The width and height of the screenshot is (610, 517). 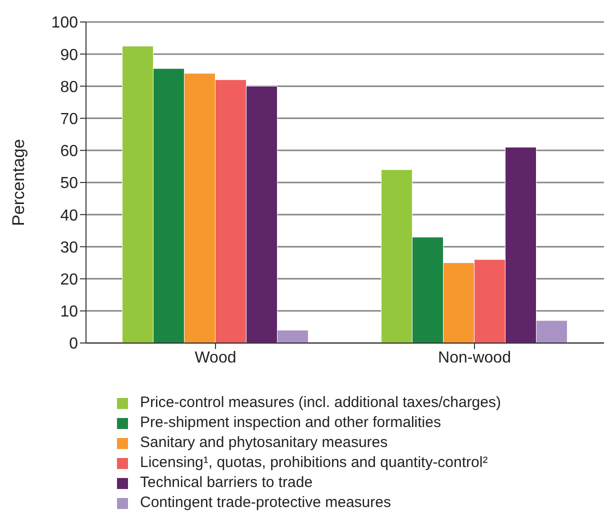 I want to click on y-tick-label: 10, so click(x=69, y=312).